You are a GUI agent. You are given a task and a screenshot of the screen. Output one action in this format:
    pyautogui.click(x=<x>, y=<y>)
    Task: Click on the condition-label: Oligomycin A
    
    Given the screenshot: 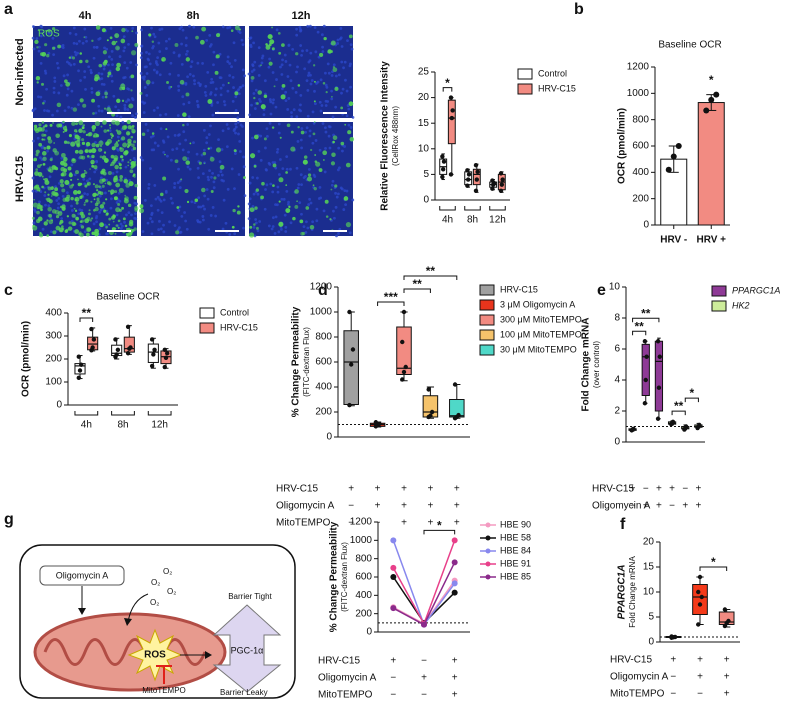 What is the action you would take?
    pyautogui.click(x=621, y=506)
    